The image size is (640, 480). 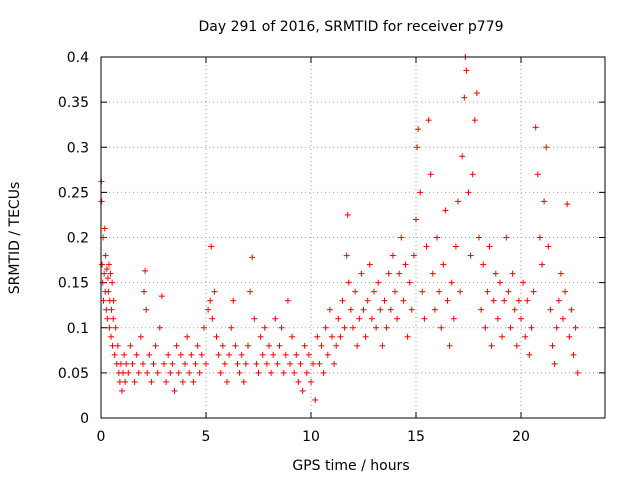 What do you see at coordinates (350, 466) in the screenshot?
I see `x-axis-label: GPS time / hours` at bounding box center [350, 466].